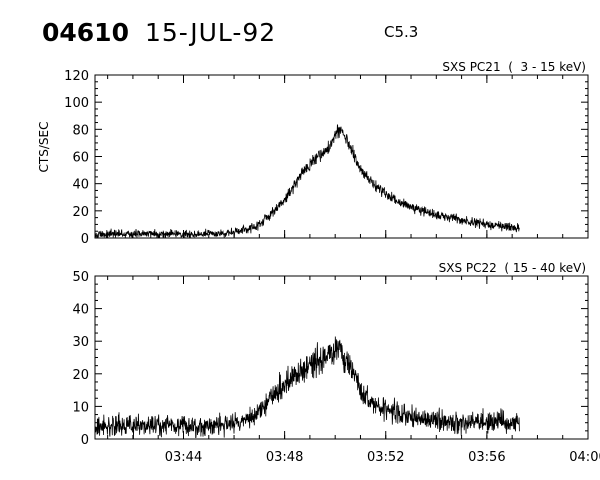  Describe the element at coordinates (80, 130) in the screenshot. I see `y-tick-label: 80` at that location.